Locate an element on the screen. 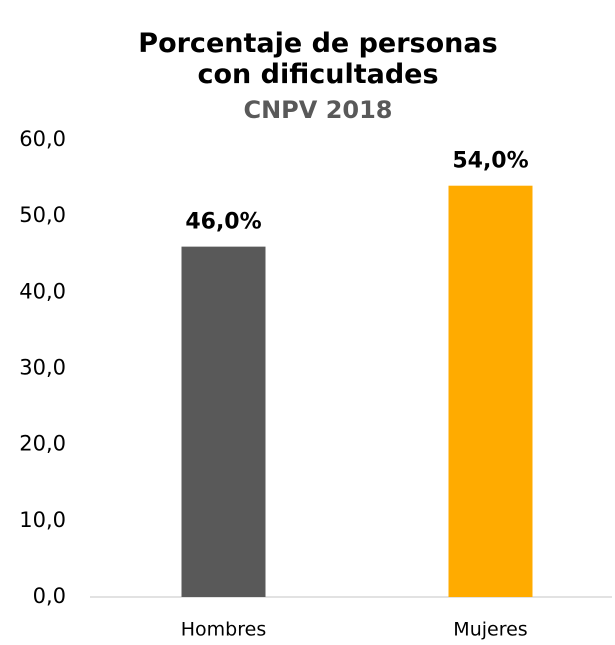  y-tick-label: 60,0 is located at coordinates (42, 139).